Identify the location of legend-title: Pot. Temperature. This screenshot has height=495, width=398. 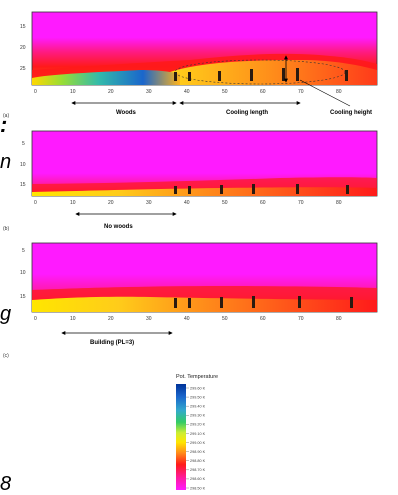
(197, 377).